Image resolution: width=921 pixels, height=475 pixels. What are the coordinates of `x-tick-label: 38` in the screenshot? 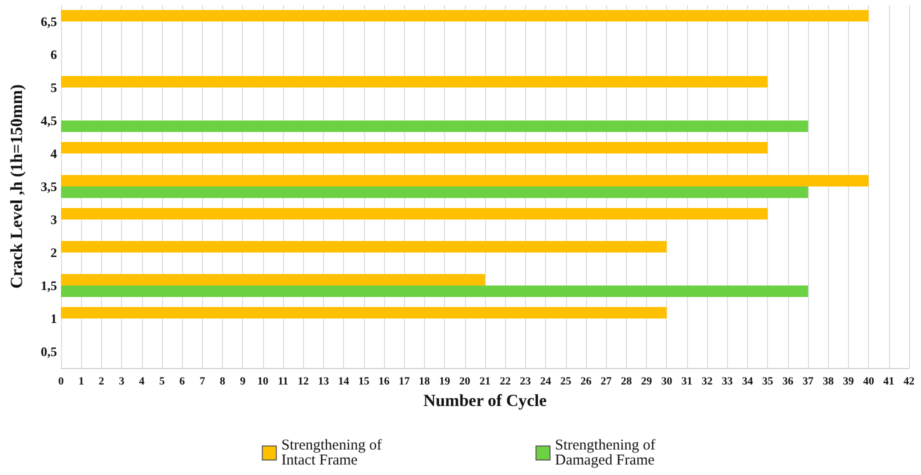 It's located at (828, 382).